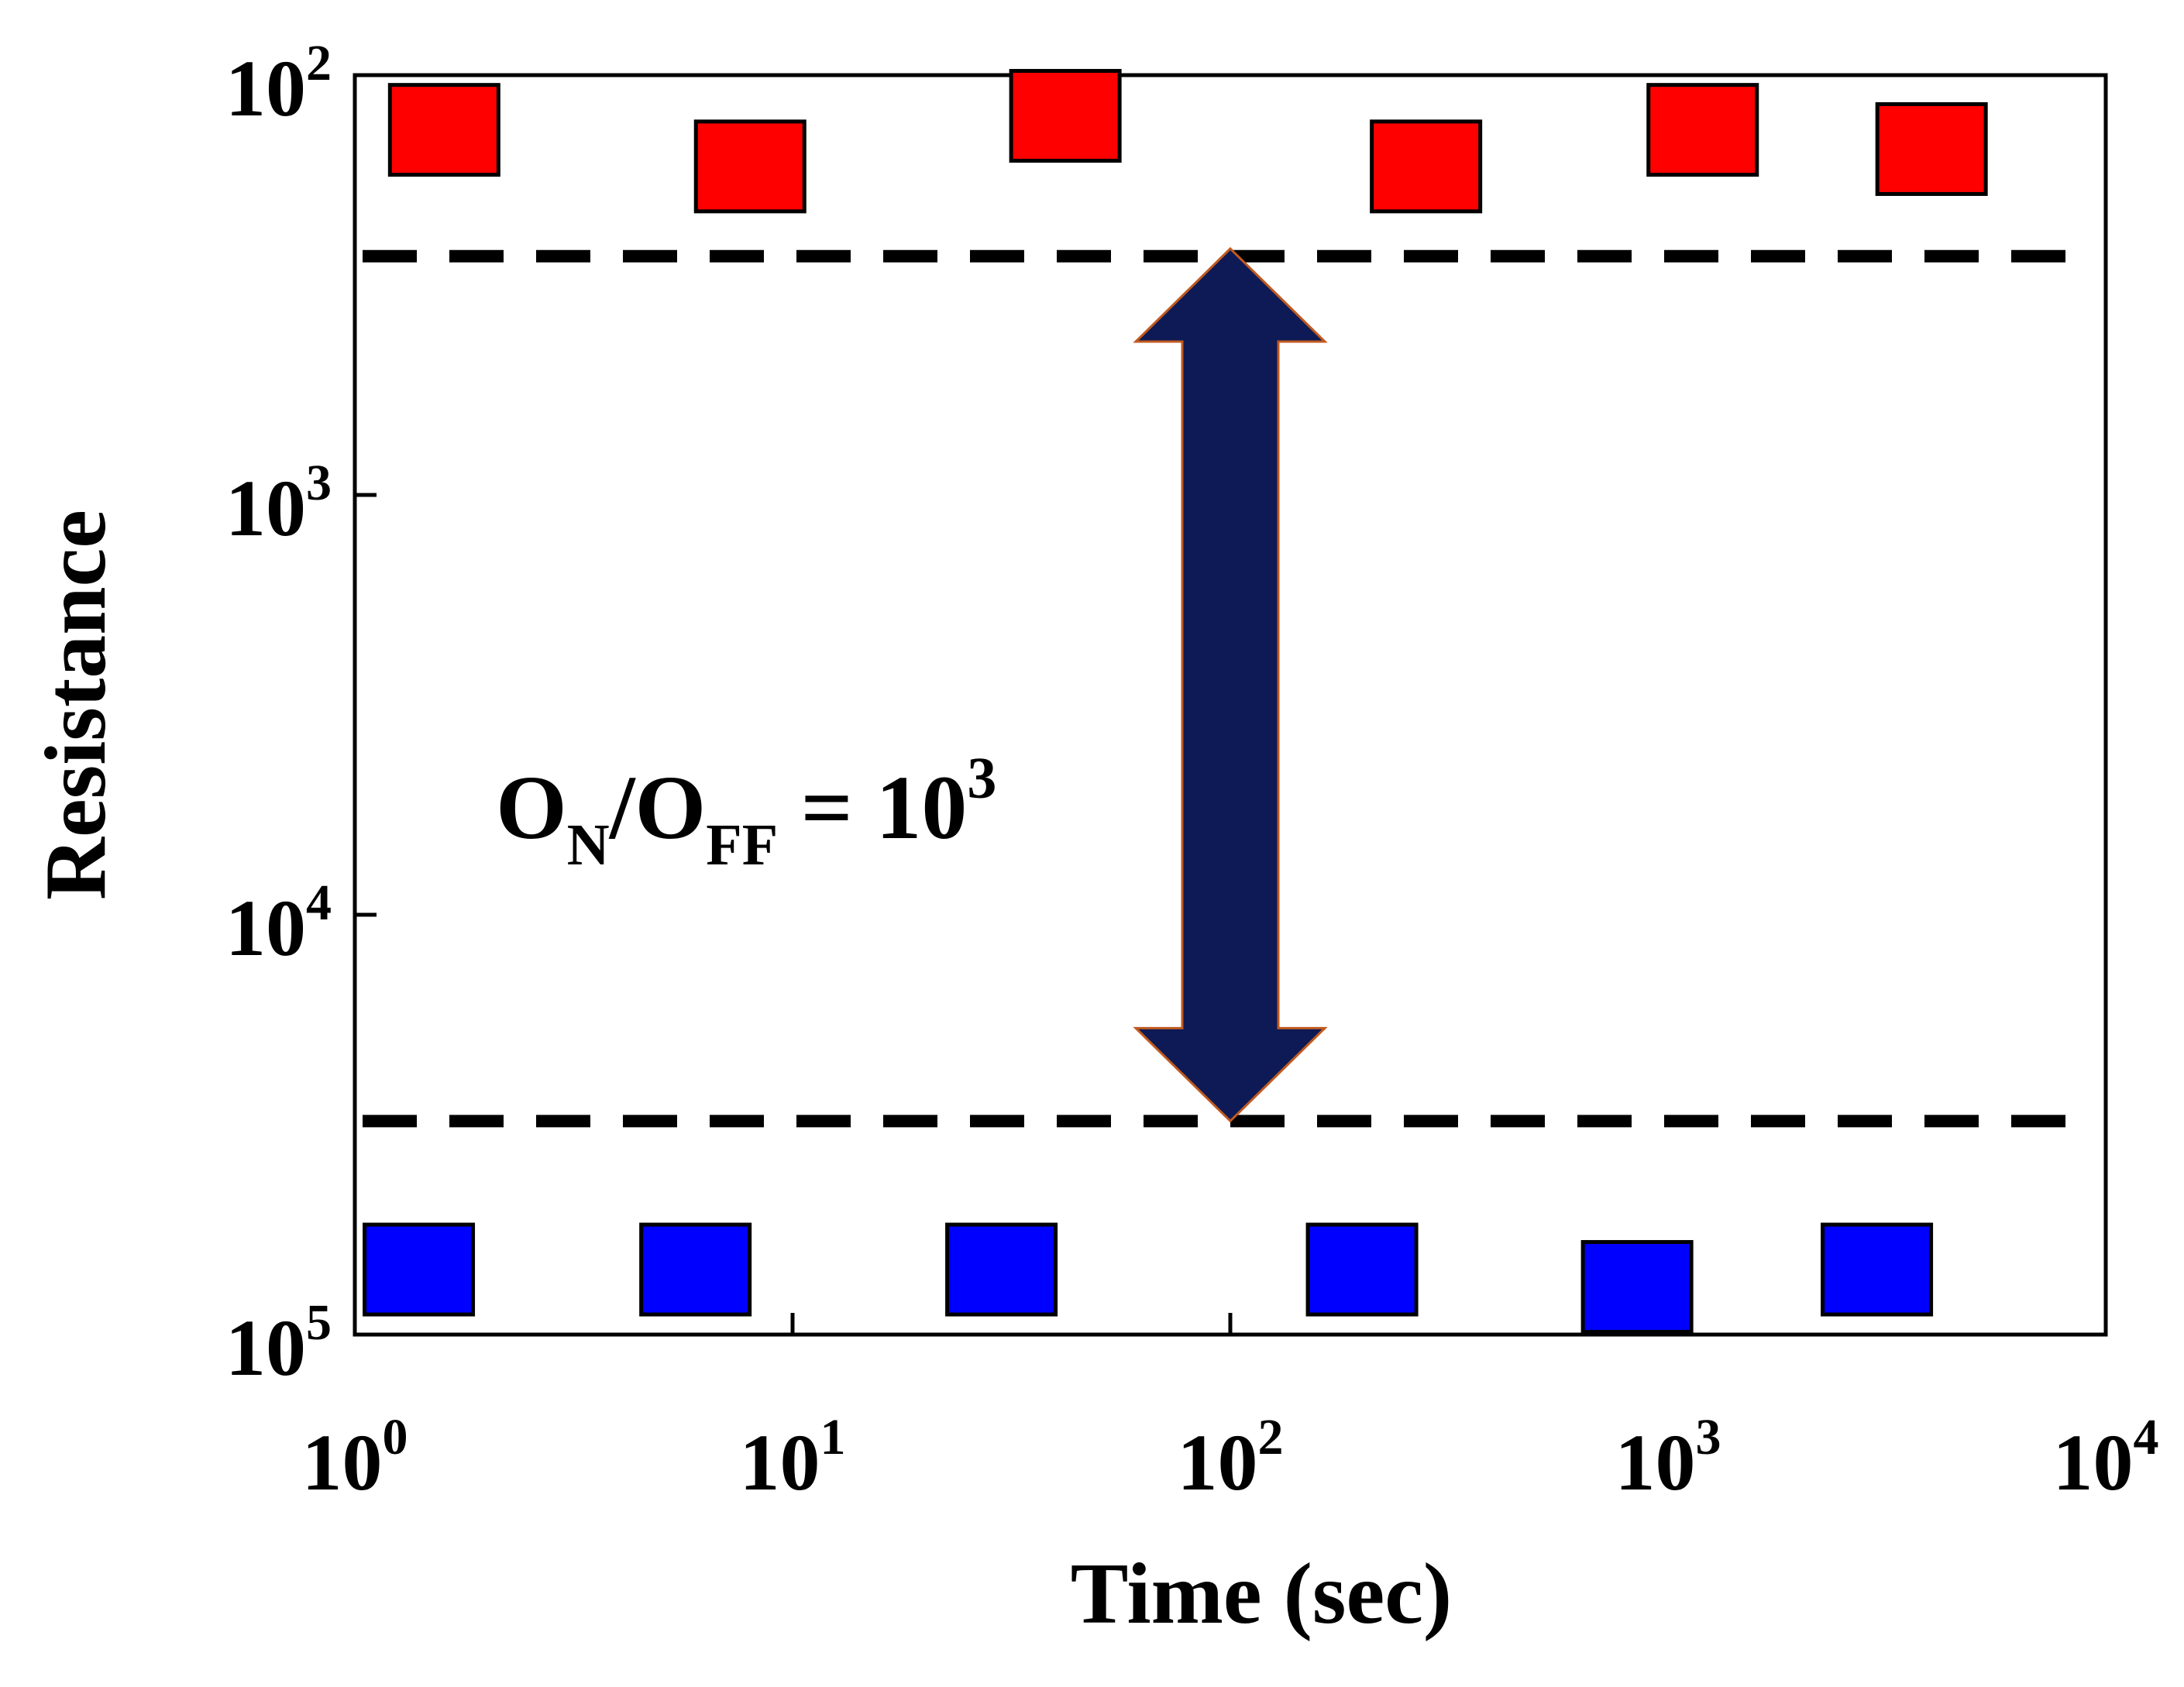 Image resolution: width=2184 pixels, height=1687 pixels. What do you see at coordinates (532, 807) in the screenshot?
I see `ratio-label-normal: O` at bounding box center [532, 807].